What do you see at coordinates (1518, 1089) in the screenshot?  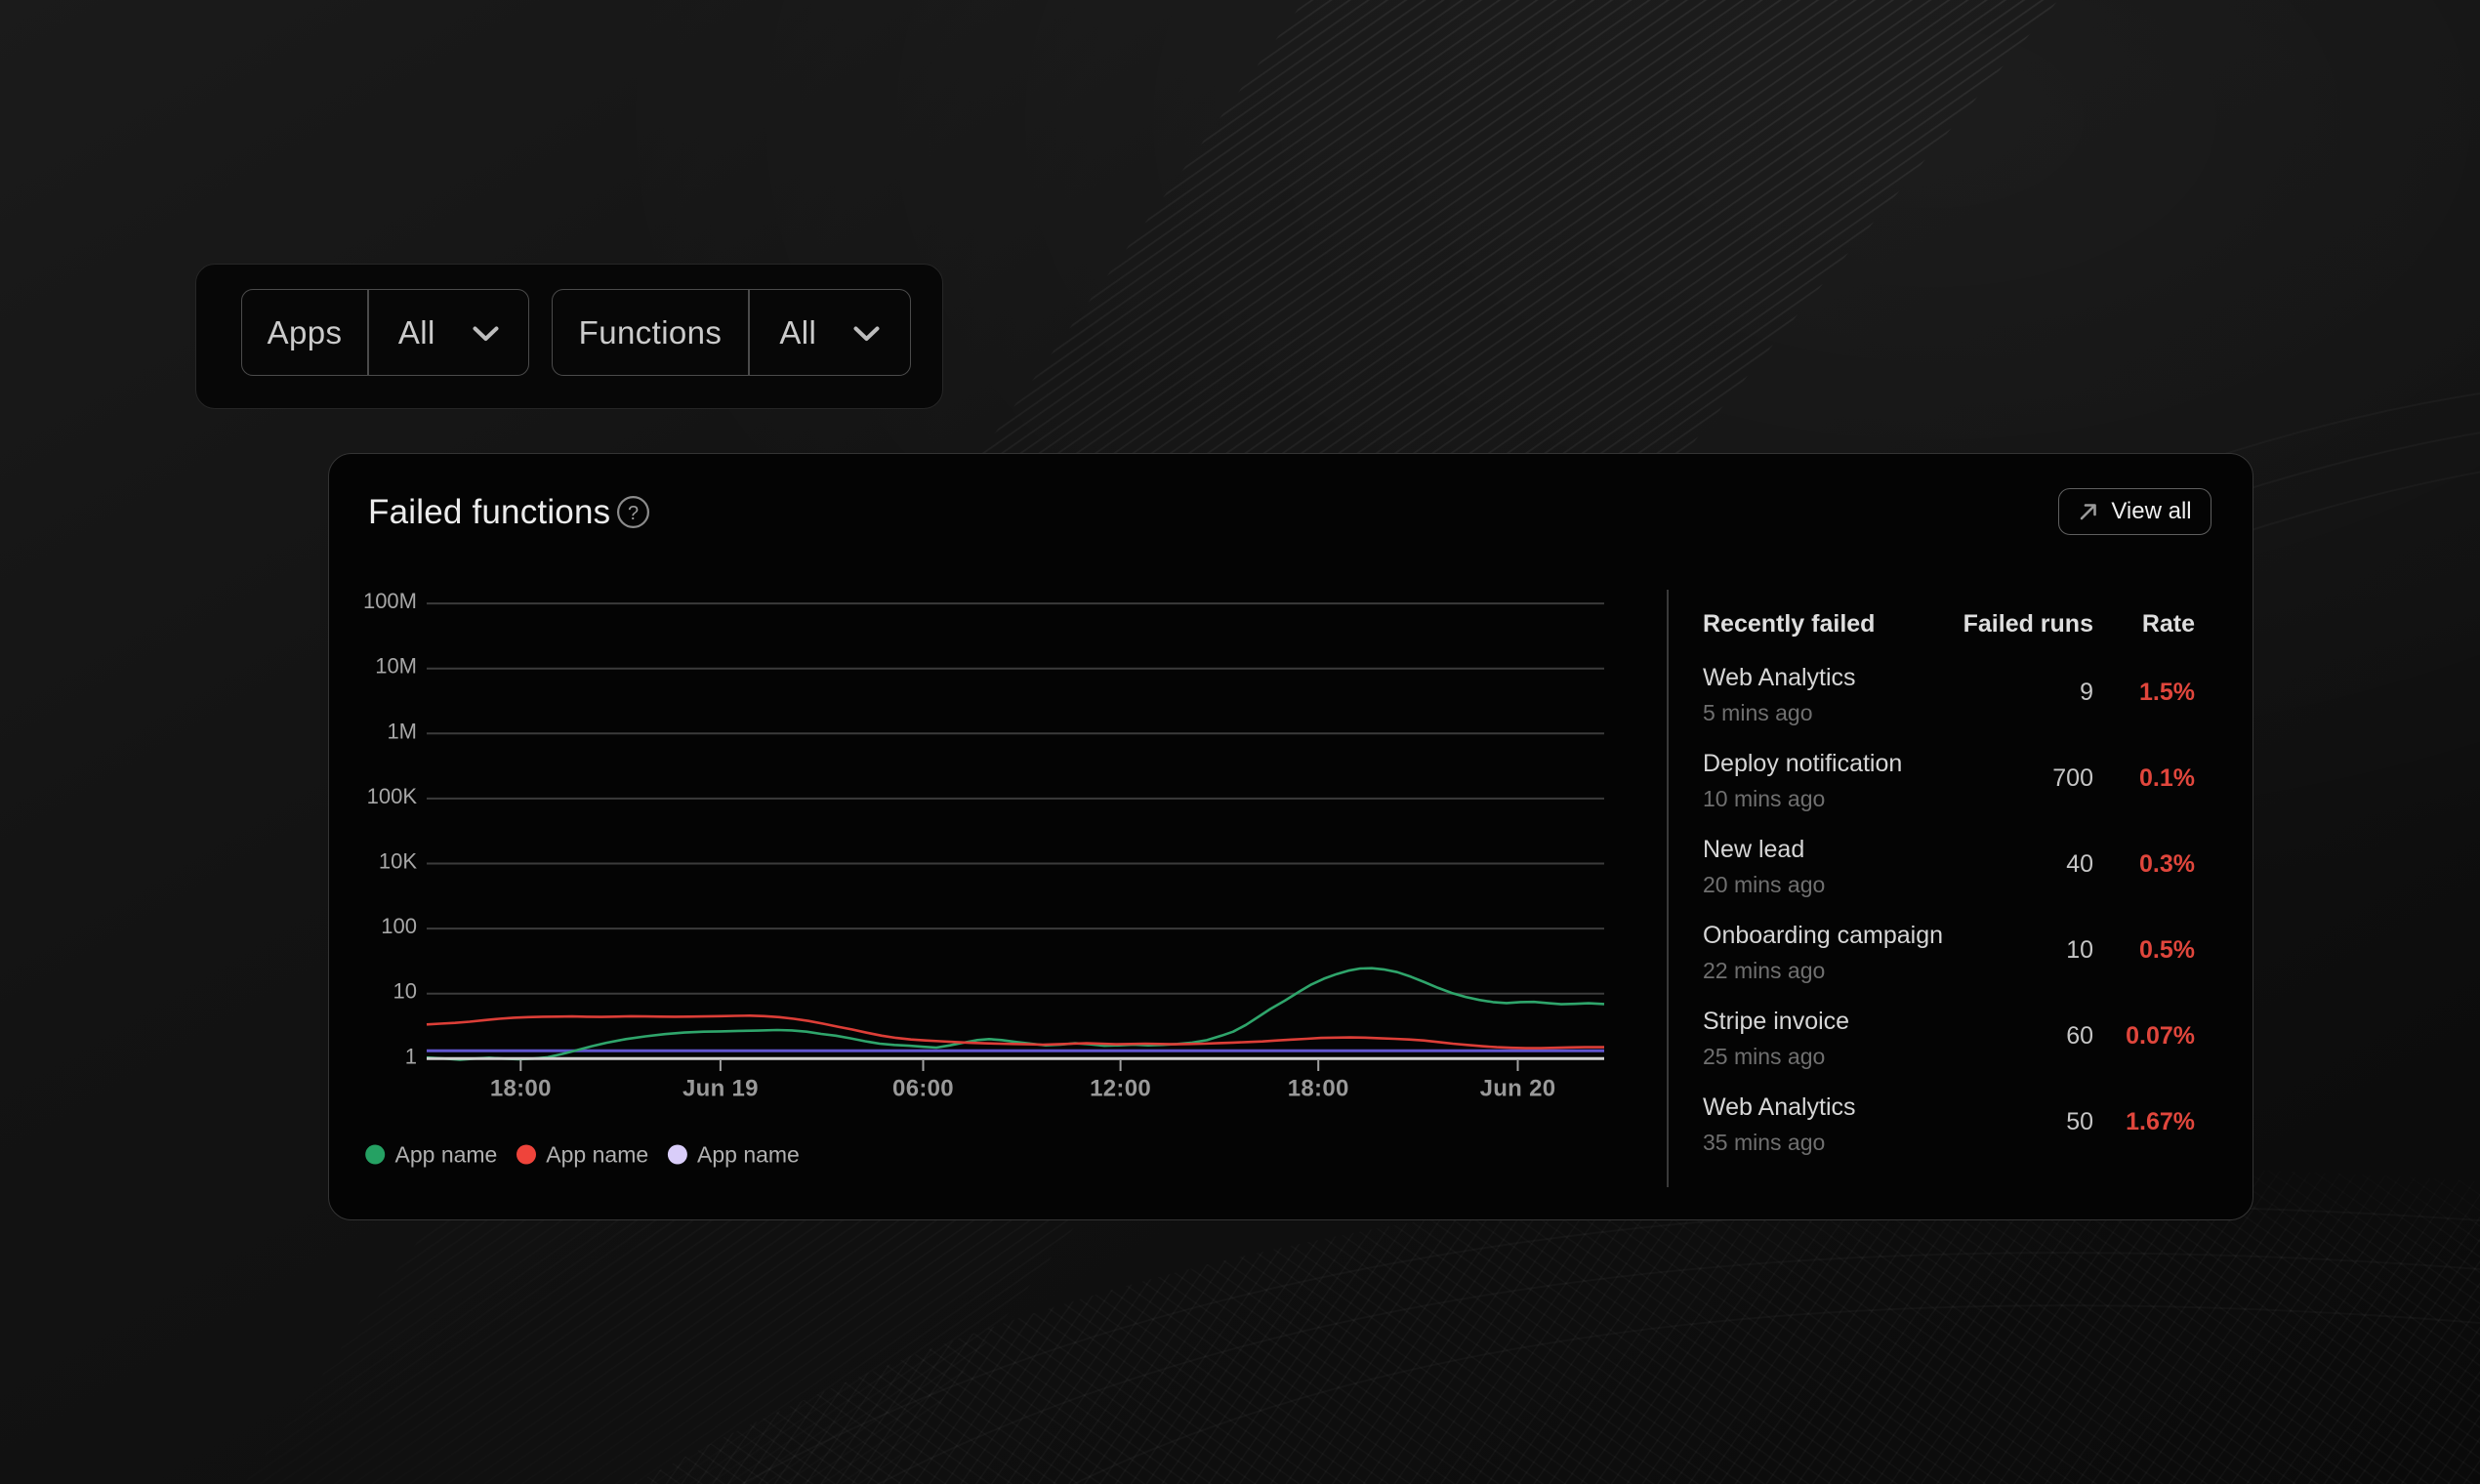 I see `svg-text: Jun 20` at bounding box center [1518, 1089].